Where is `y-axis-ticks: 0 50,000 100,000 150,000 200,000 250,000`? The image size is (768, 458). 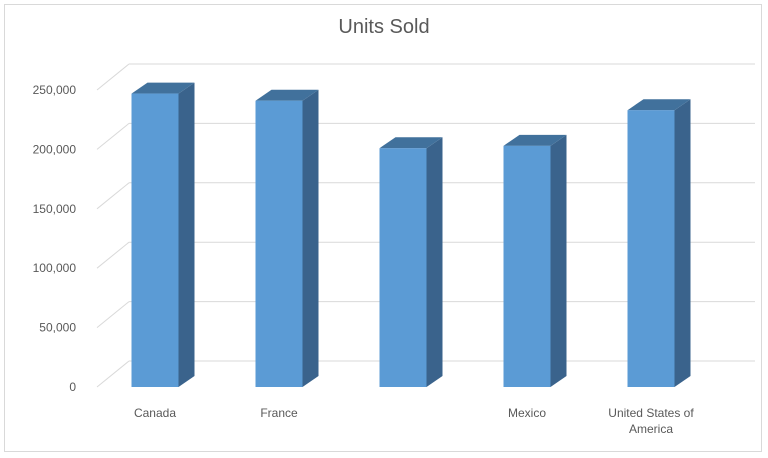
y-axis-ticks: 0 50,000 100,000 150,000 200,000 250,000 is located at coordinates (55, 238).